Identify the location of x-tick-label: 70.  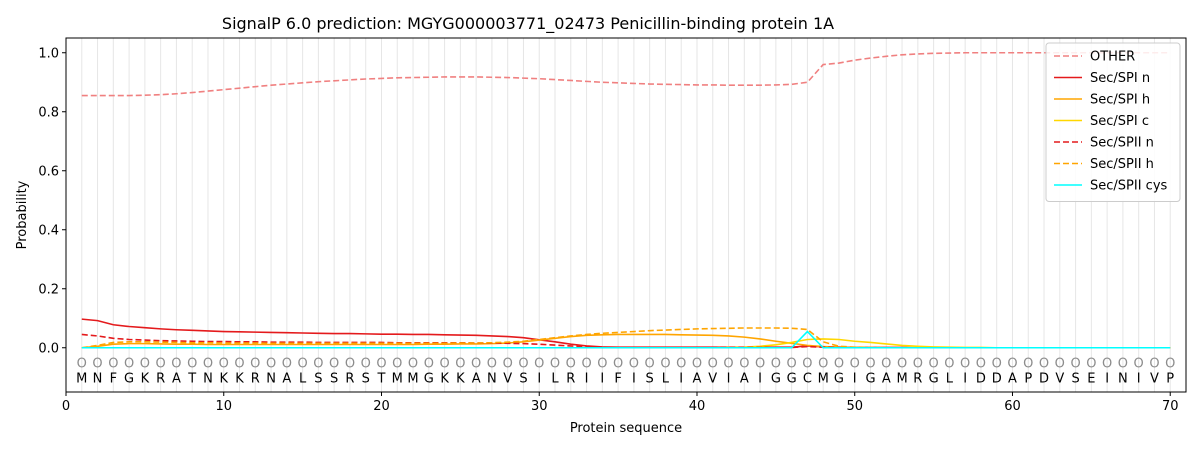
(1170, 406).